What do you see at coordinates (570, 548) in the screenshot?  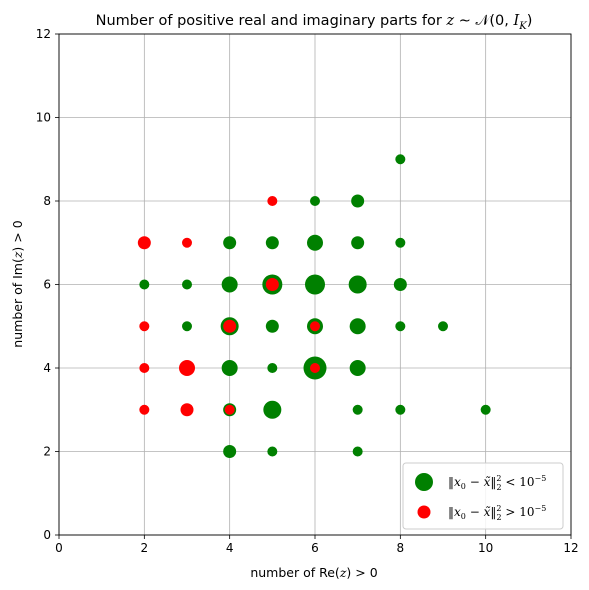 I see `x-tick-label: 12` at bounding box center [570, 548].